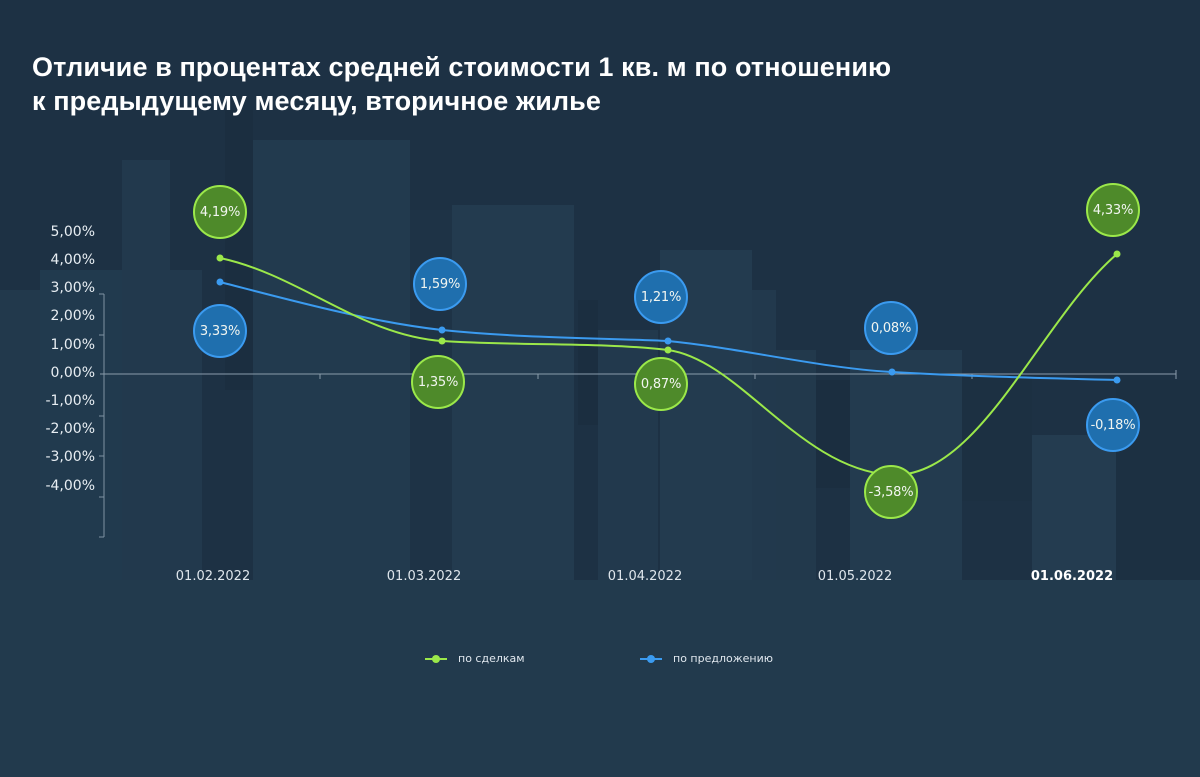 This screenshot has height=777, width=1200. Describe the element at coordinates (72, 288) in the screenshot. I see `y-tick-label: 3,00%` at that location.